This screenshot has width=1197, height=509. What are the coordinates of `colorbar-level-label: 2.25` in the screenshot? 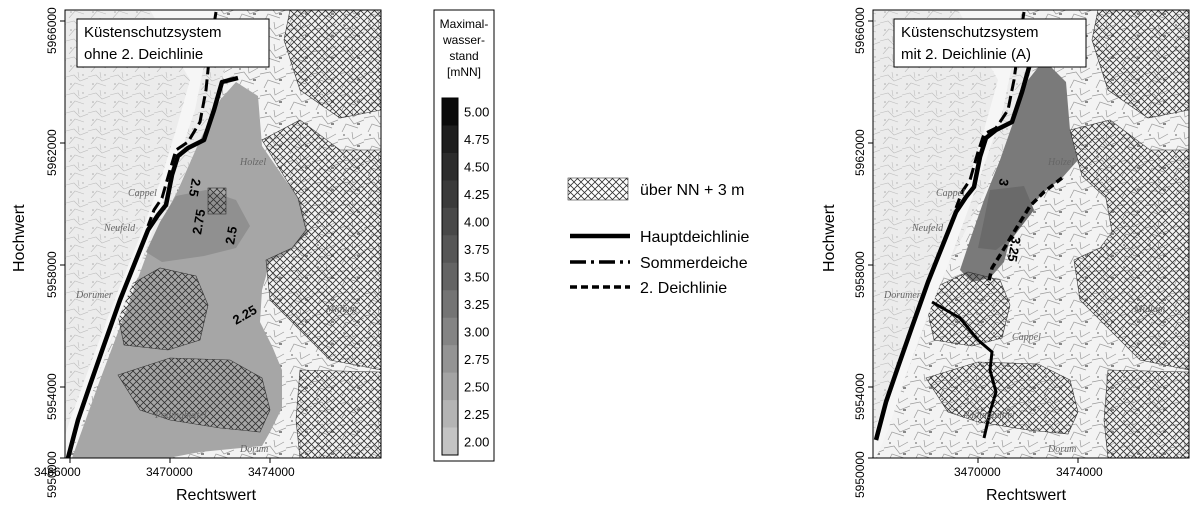 It's located at (476, 414).